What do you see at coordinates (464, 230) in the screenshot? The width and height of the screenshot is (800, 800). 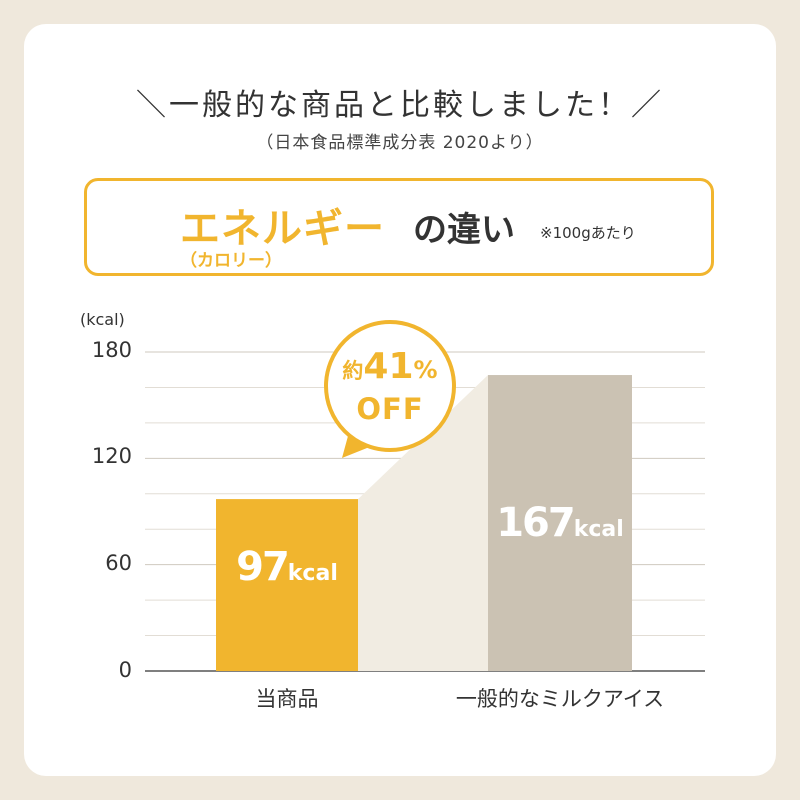 I see `title-difference: の違い` at bounding box center [464, 230].